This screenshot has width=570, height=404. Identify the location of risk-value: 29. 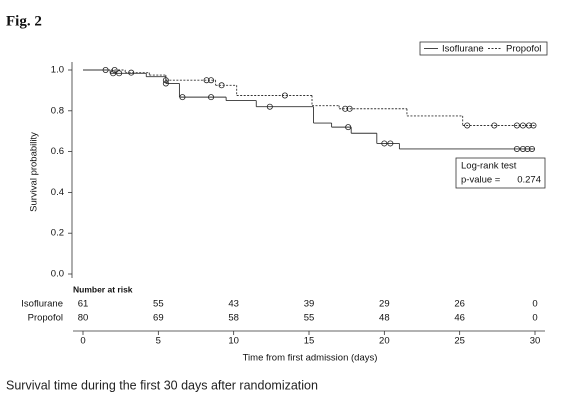
(384, 304).